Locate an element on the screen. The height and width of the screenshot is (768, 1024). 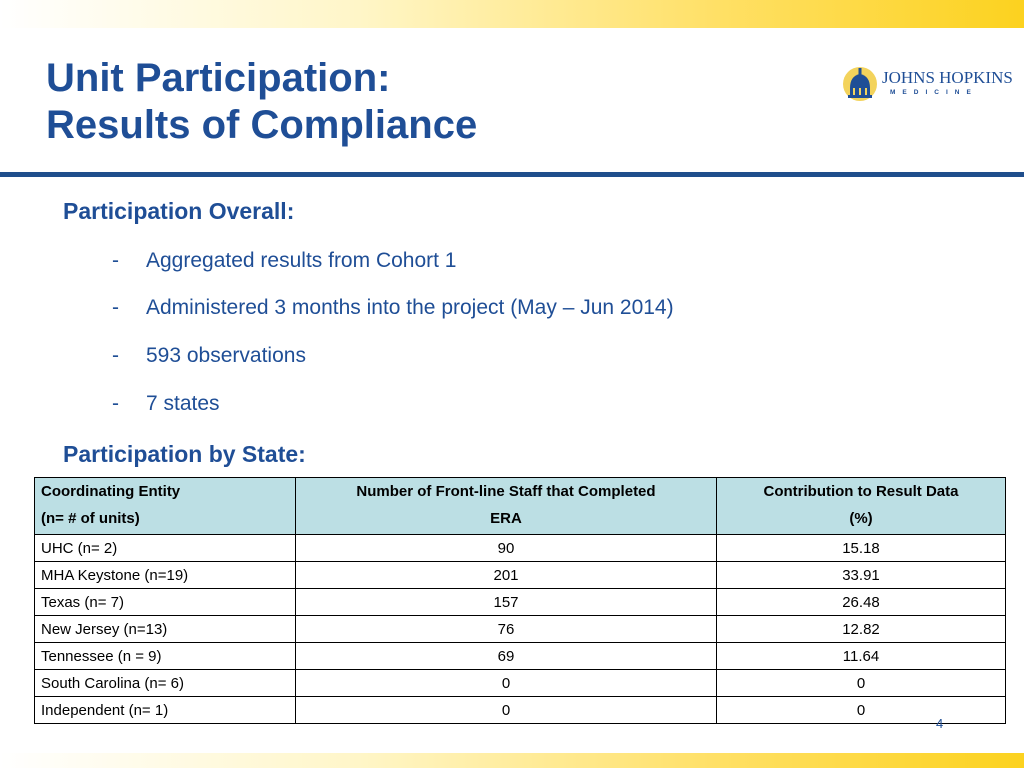
section-heading-overall: Participation Overall: is located at coordinates (179, 211).